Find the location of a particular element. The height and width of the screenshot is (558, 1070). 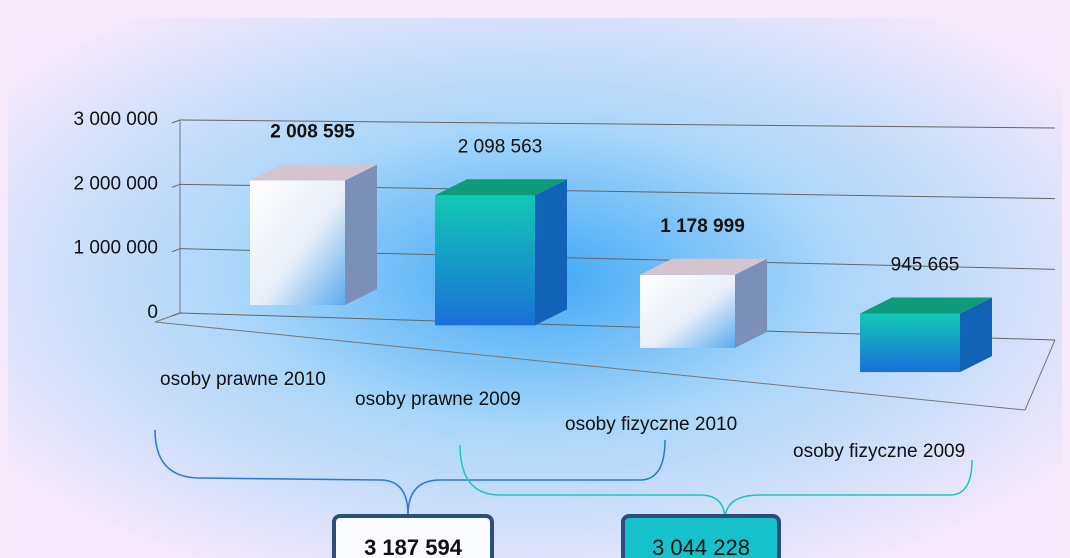

value-label: 2 008 595 is located at coordinates (312, 131).